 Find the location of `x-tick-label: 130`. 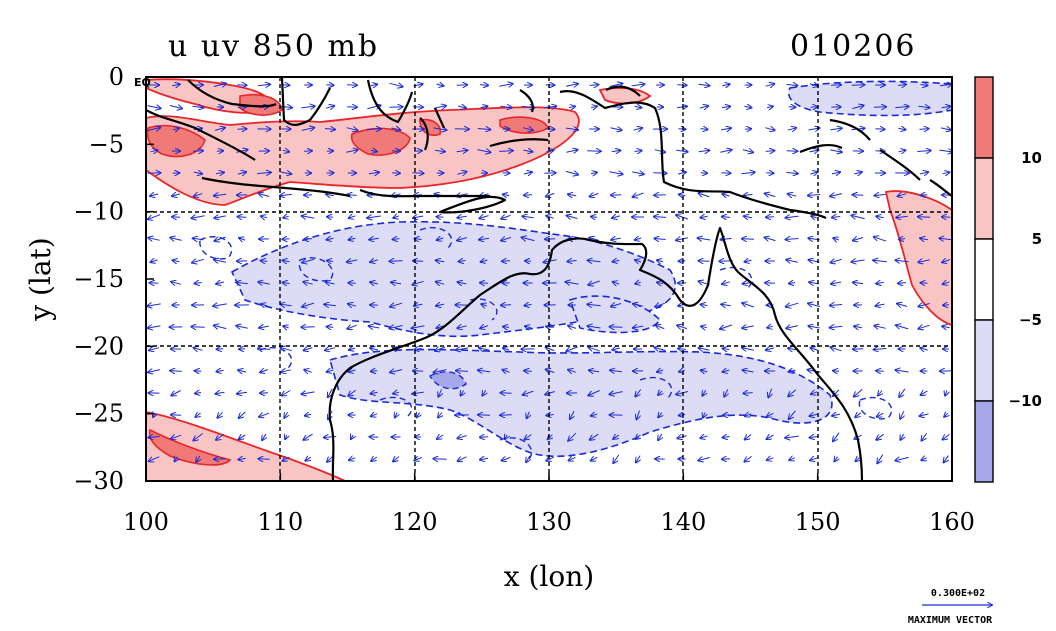

x-tick-label: 130 is located at coordinates (549, 522).